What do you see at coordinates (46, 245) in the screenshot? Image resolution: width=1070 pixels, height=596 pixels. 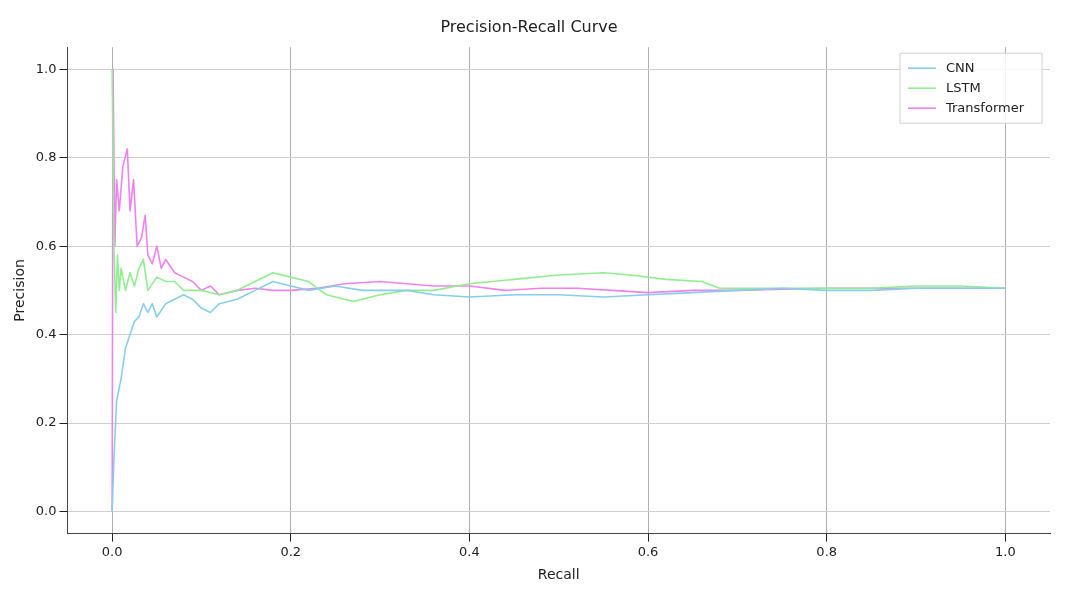 I see `y-tick-label: 0.6` at bounding box center [46, 245].